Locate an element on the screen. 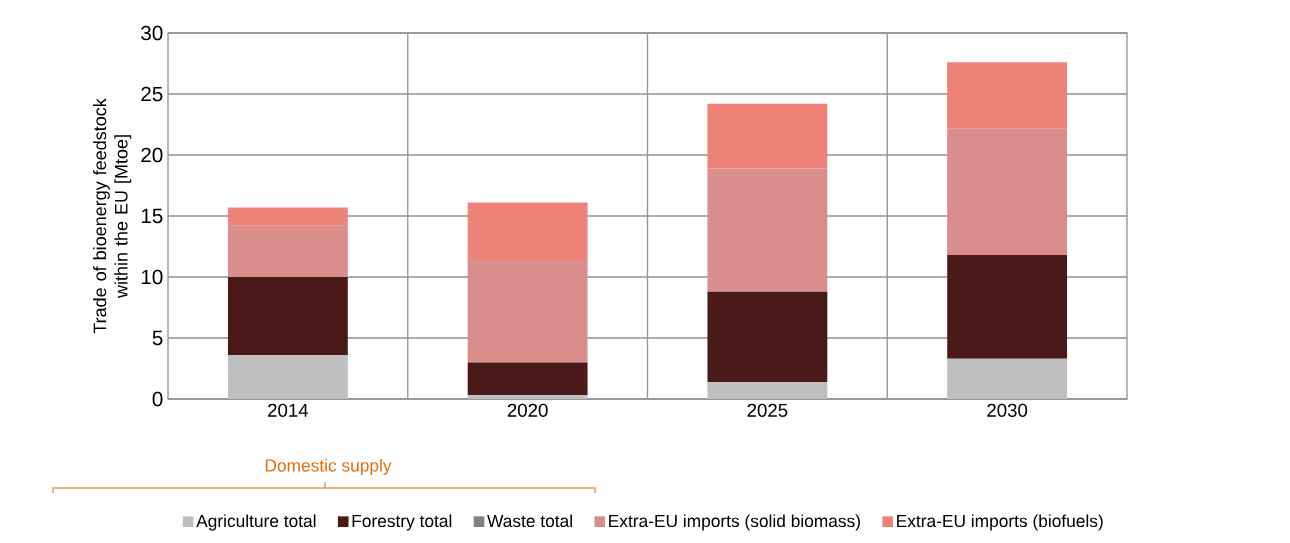 The height and width of the screenshot is (543, 1290). legend-label: Waste total is located at coordinates (529, 521).